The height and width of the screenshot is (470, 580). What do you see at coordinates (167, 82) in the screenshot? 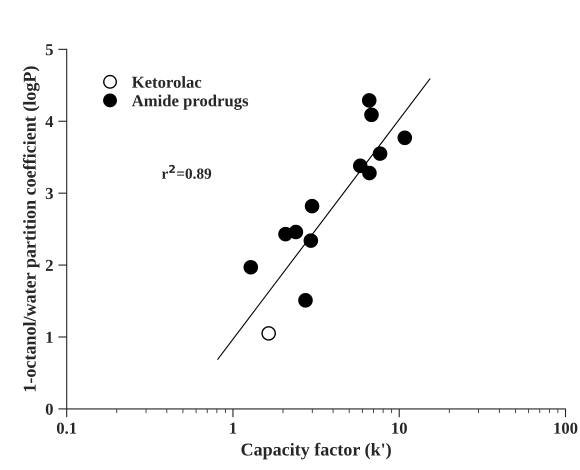
I see `legend-label: Ketorolac` at bounding box center [167, 82].